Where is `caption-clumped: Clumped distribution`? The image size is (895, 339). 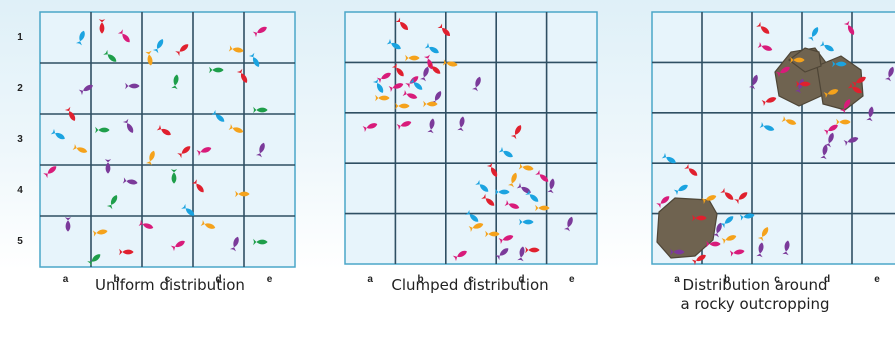
caption-clumped: Clumped distribution is located at coordinates (470, 285).